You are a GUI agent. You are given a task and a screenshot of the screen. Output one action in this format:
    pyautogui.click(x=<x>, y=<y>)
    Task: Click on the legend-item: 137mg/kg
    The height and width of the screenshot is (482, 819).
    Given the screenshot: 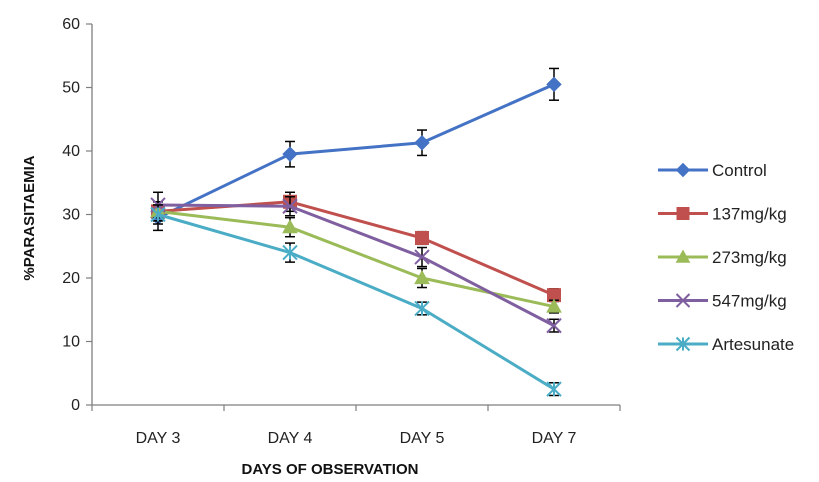 What is the action you would take?
    pyautogui.click(x=722, y=214)
    